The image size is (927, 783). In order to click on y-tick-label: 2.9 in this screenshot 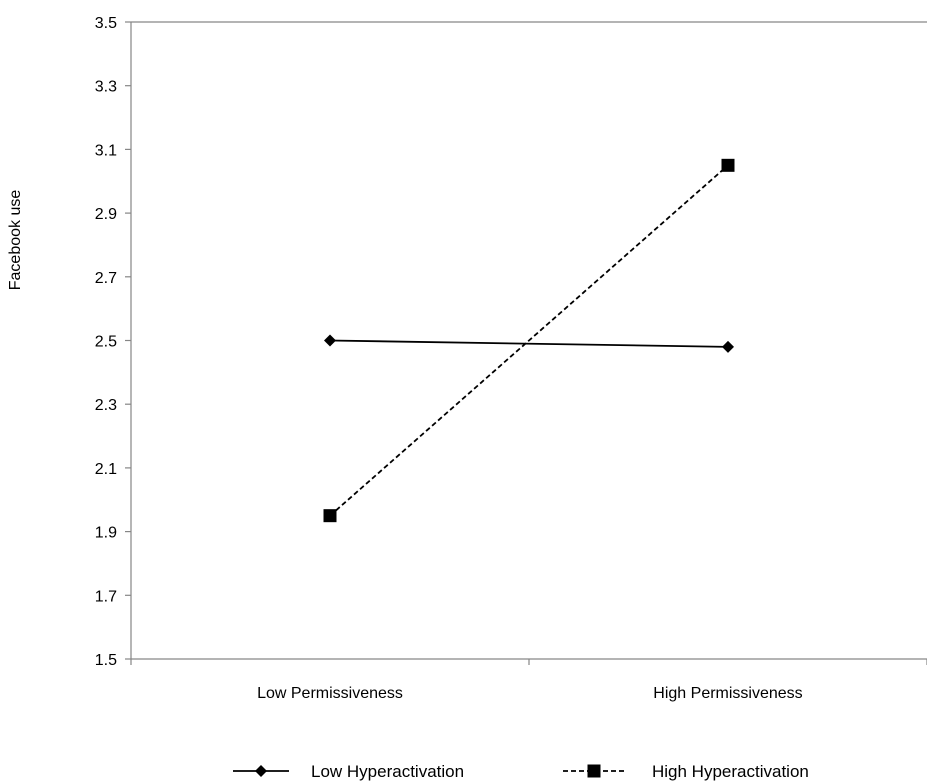, I will do `click(106, 214)`.